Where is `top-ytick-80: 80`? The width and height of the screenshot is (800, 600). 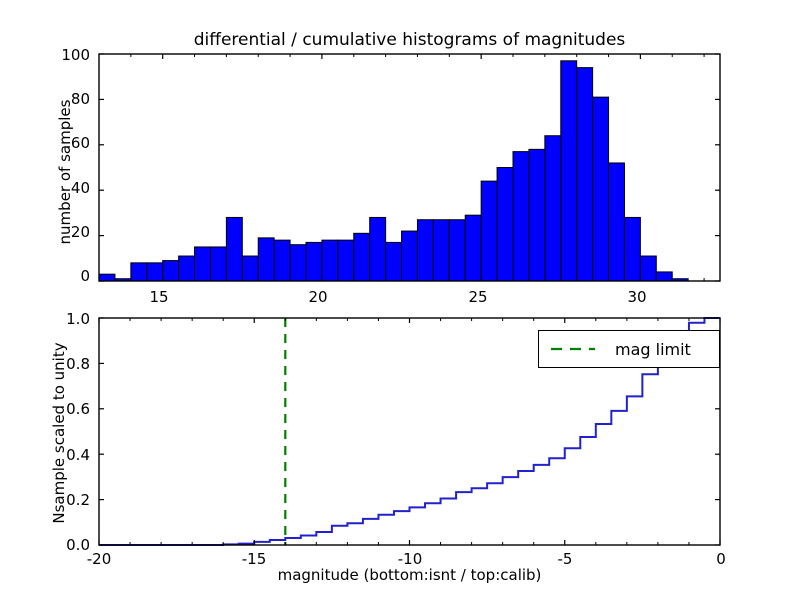
top-ytick-80: 80 is located at coordinates (80, 99).